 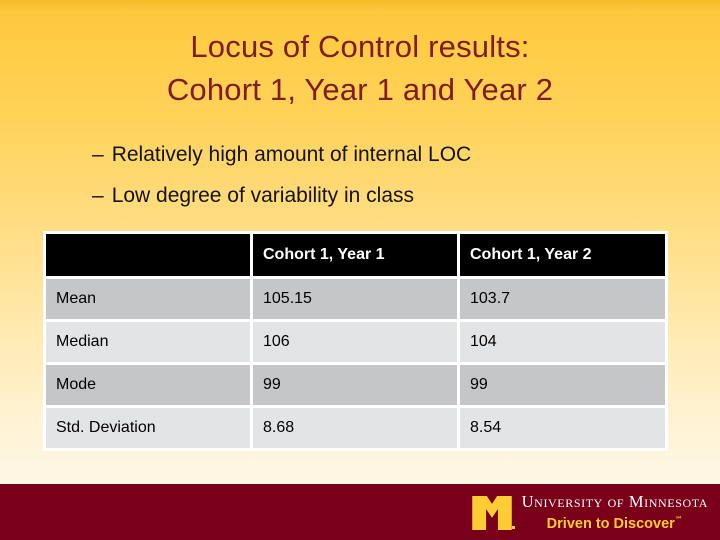 I want to click on cell-value: 106, so click(x=355, y=342).